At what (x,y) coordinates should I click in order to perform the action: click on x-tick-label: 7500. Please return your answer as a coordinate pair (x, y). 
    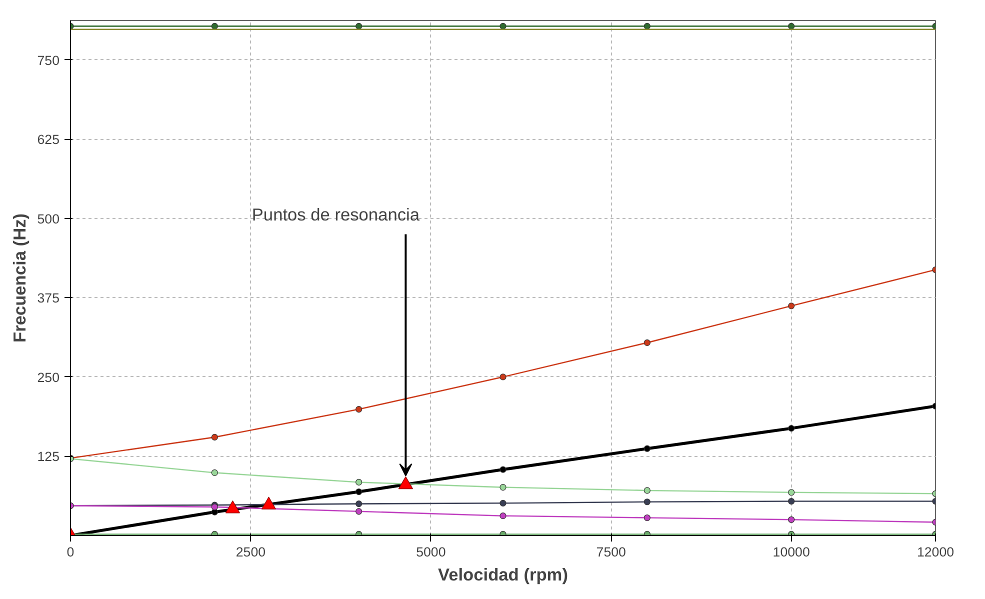
    Looking at the image, I should click on (611, 552).